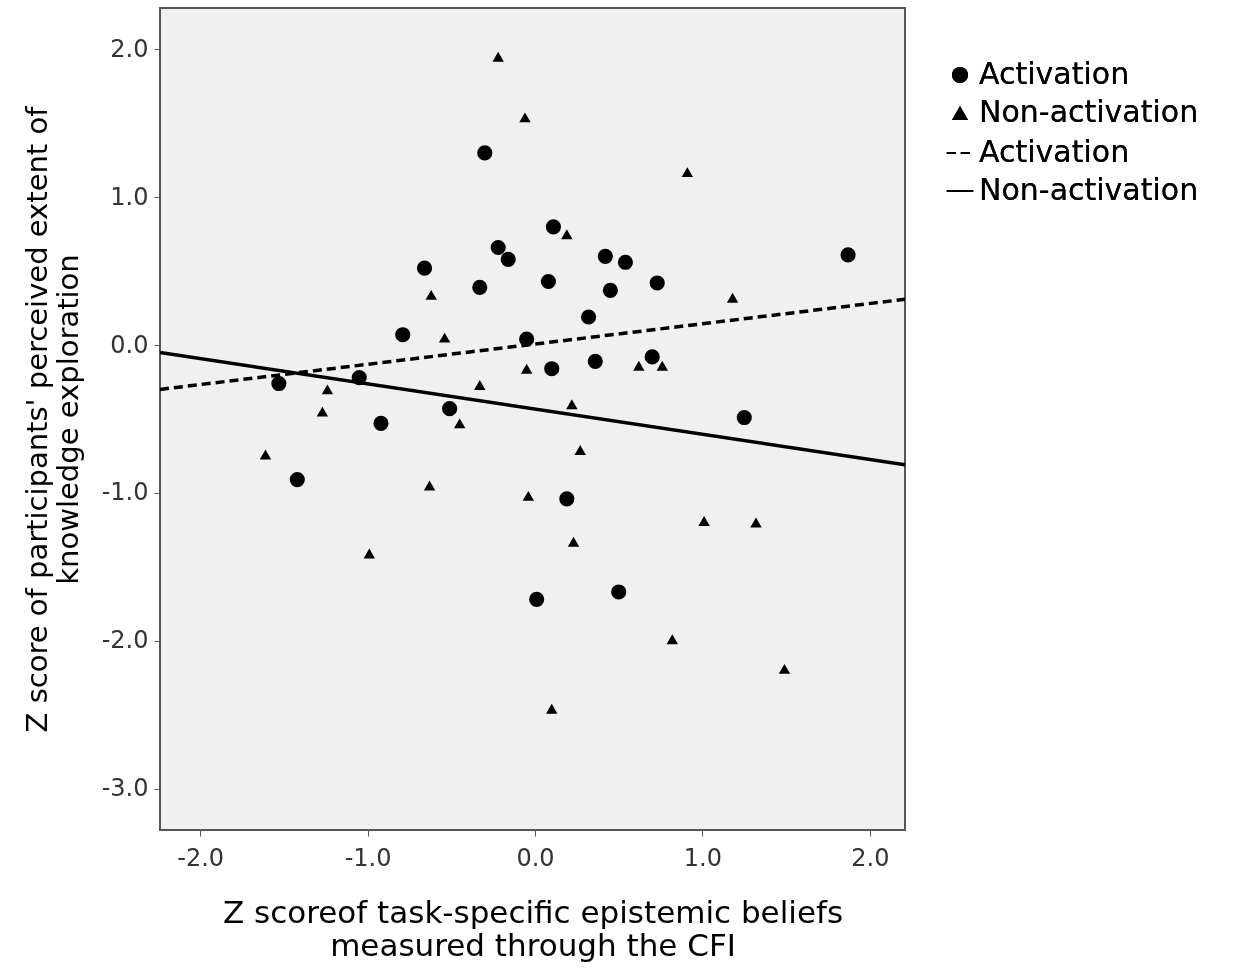  Describe the element at coordinates (703, 857) in the screenshot. I see `x-tick-label: 1.0` at that location.